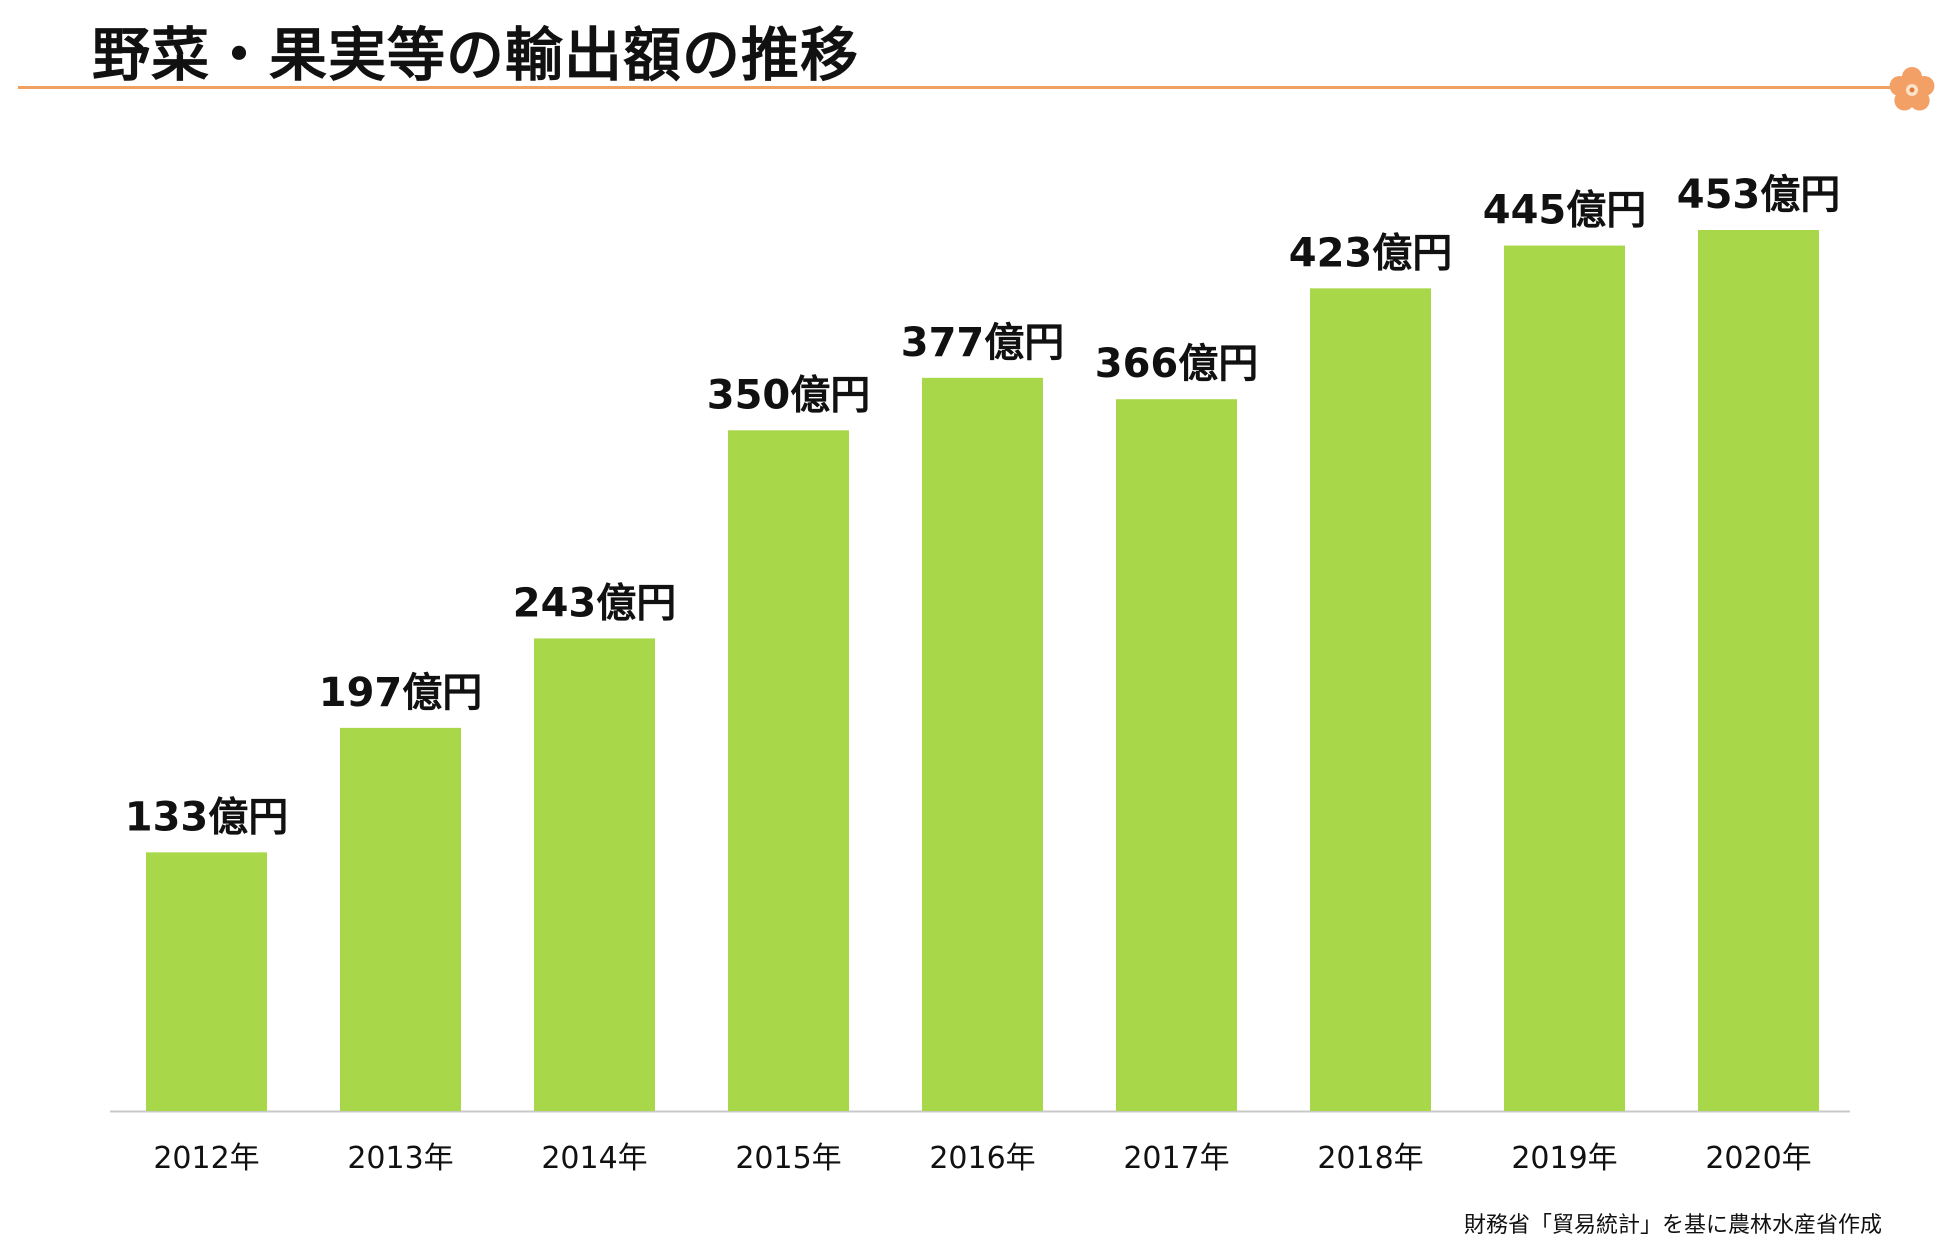 Image resolution: width=1950 pixels, height=1239 pixels. What do you see at coordinates (788, 770) in the screenshot?
I see `bar-2015年` at bounding box center [788, 770].